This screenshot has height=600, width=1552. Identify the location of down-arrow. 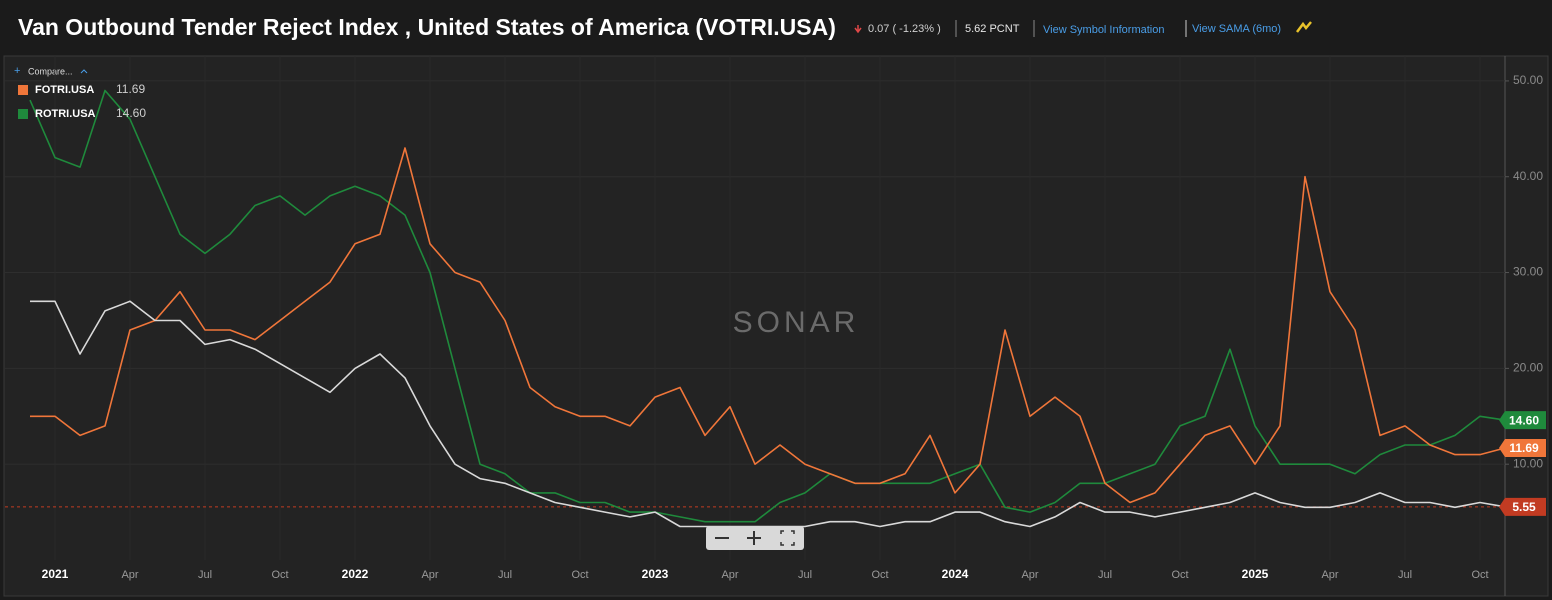
(858, 29).